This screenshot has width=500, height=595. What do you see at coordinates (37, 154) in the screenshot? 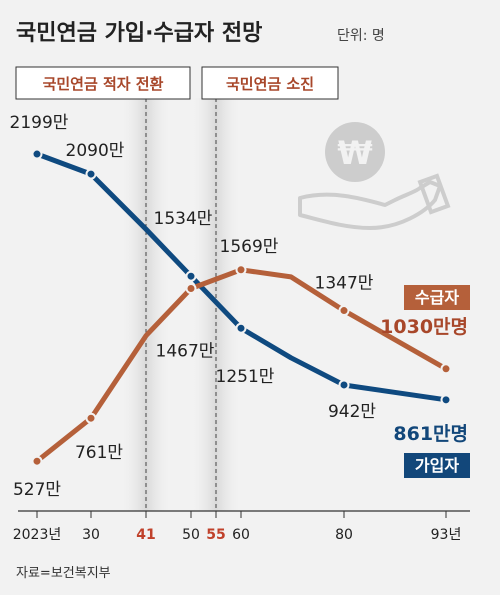
I see `point-subscribers-2023` at bounding box center [37, 154].